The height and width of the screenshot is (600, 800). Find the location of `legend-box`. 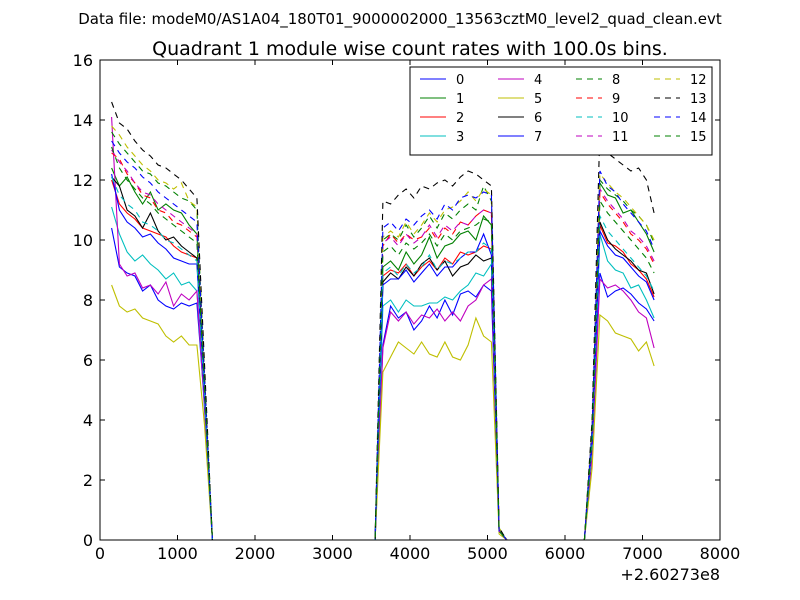

legend-box is located at coordinates (561, 111).